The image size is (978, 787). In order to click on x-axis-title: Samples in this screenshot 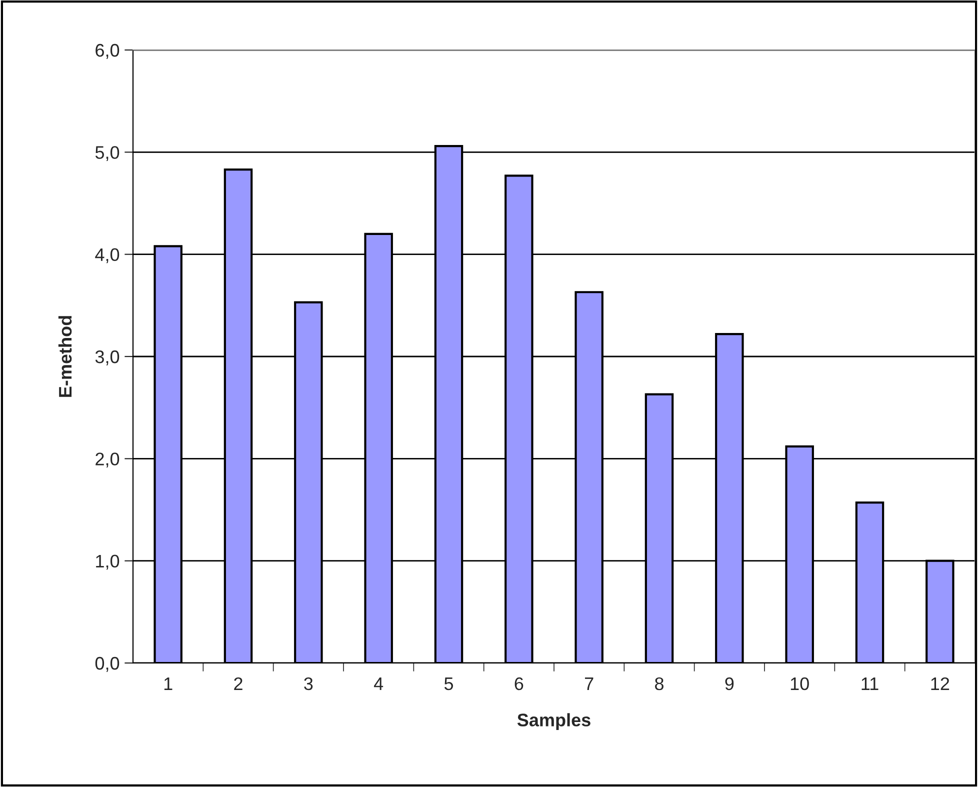, I will do `click(553, 721)`.